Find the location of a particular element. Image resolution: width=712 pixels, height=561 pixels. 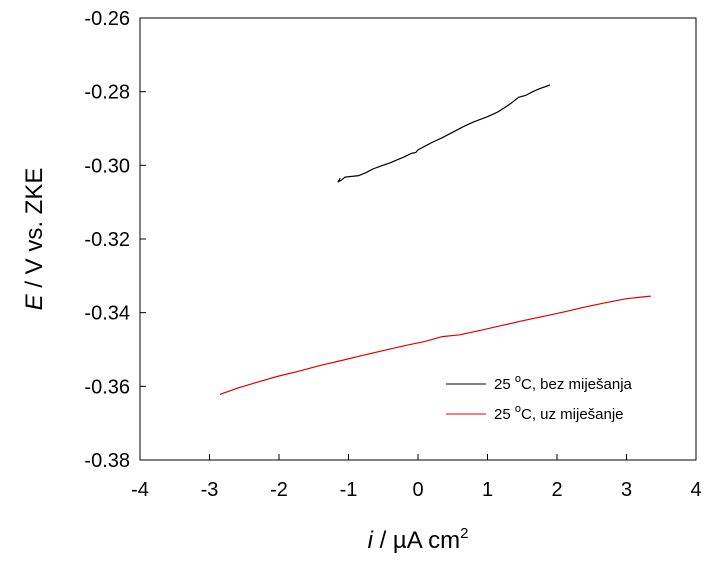

y-tick-label: -0.36 is located at coordinates (107, 387).